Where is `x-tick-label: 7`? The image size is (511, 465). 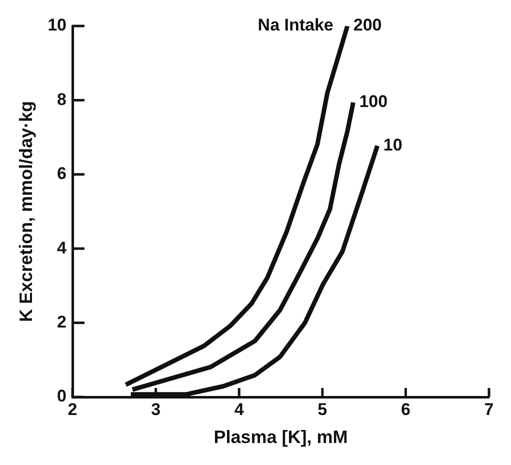 x-tick-label: 7 is located at coordinates (489, 409).